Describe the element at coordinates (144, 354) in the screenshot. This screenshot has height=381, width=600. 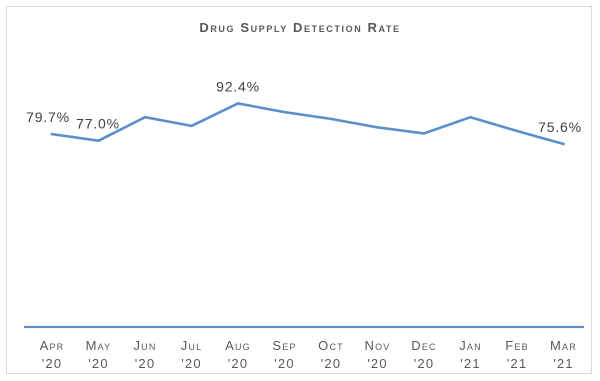
I see `x-tick-label-jun: Jun '20` at that location.